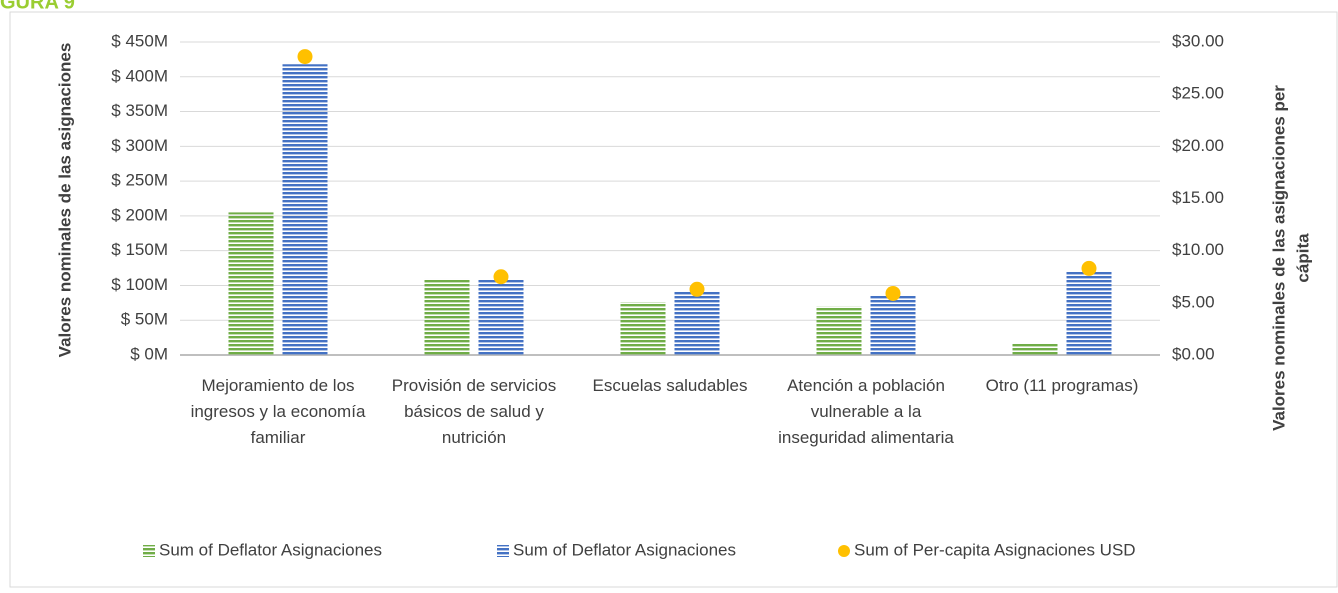 This screenshot has height=593, width=1338. I want to click on y-tick-label: $ 300M, so click(139, 145).